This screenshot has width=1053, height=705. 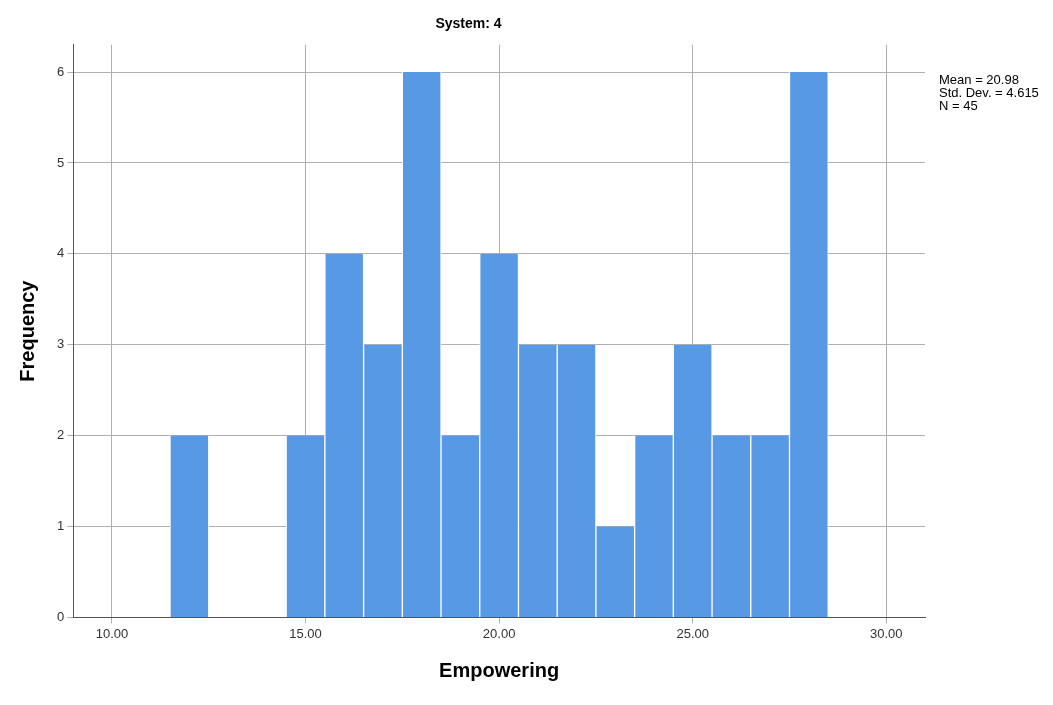 What do you see at coordinates (979, 80) in the screenshot?
I see `text: Mean = 20.98` at bounding box center [979, 80].